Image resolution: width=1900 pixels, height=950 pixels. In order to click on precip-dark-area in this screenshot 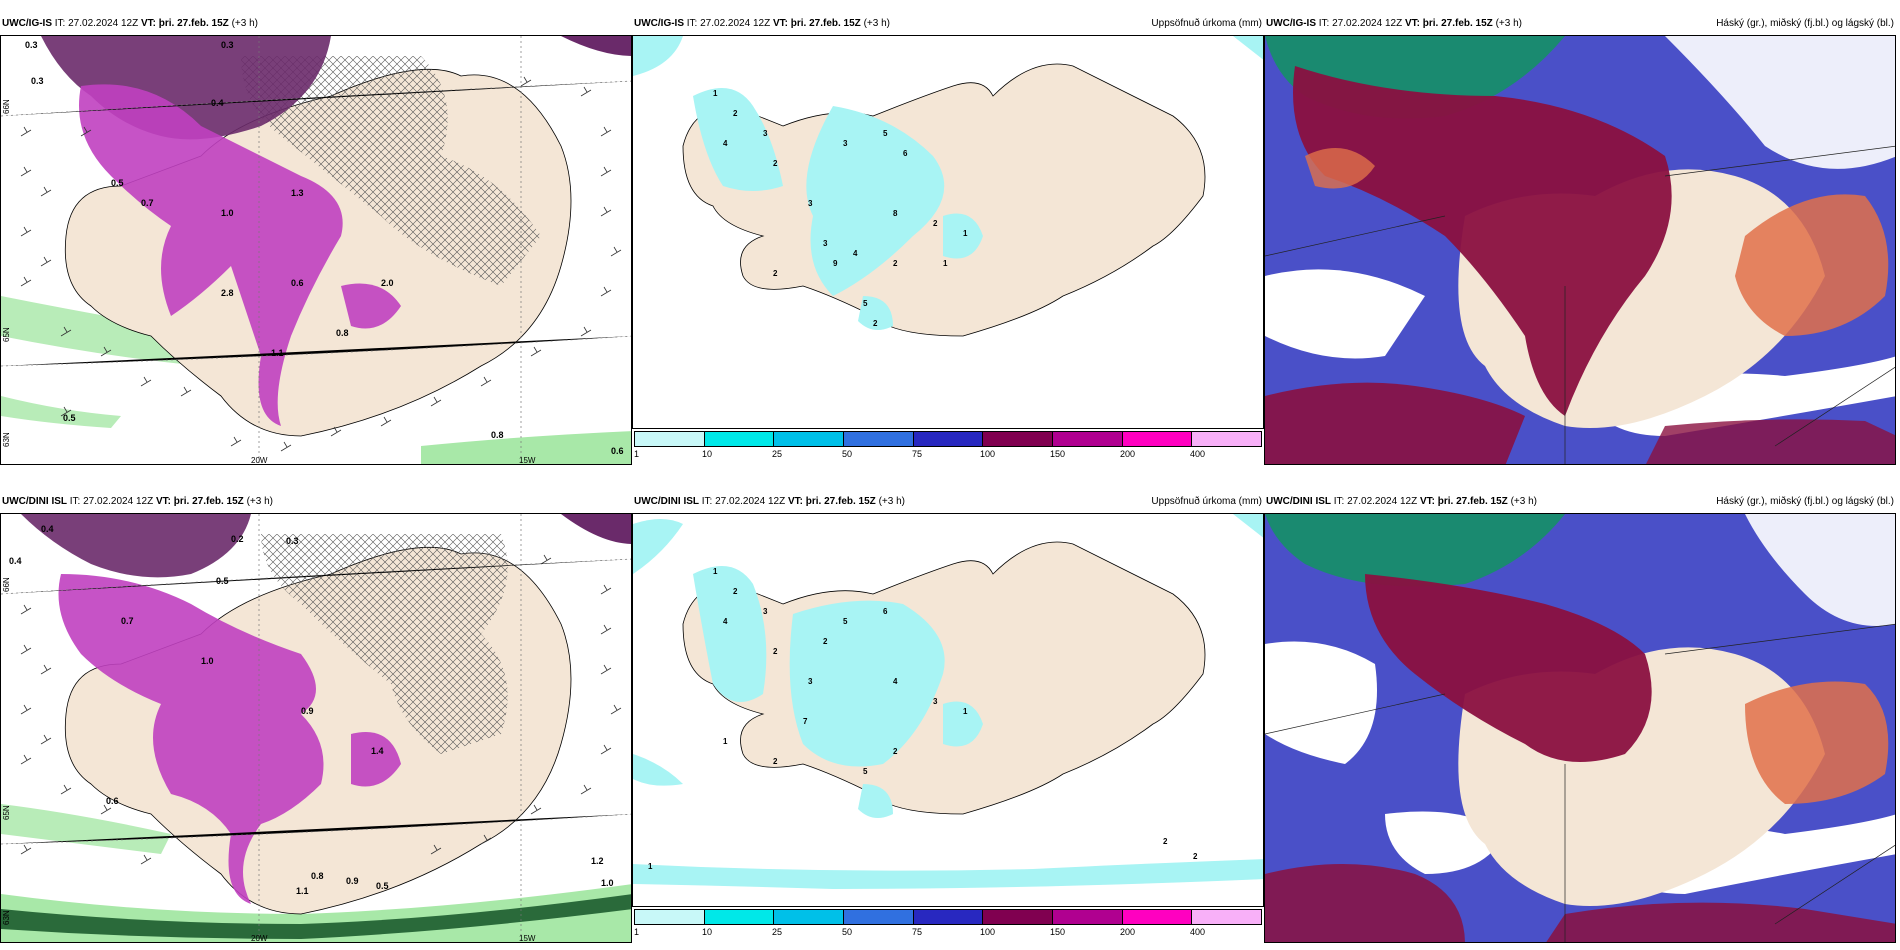, I will do `click(596, 529)`.